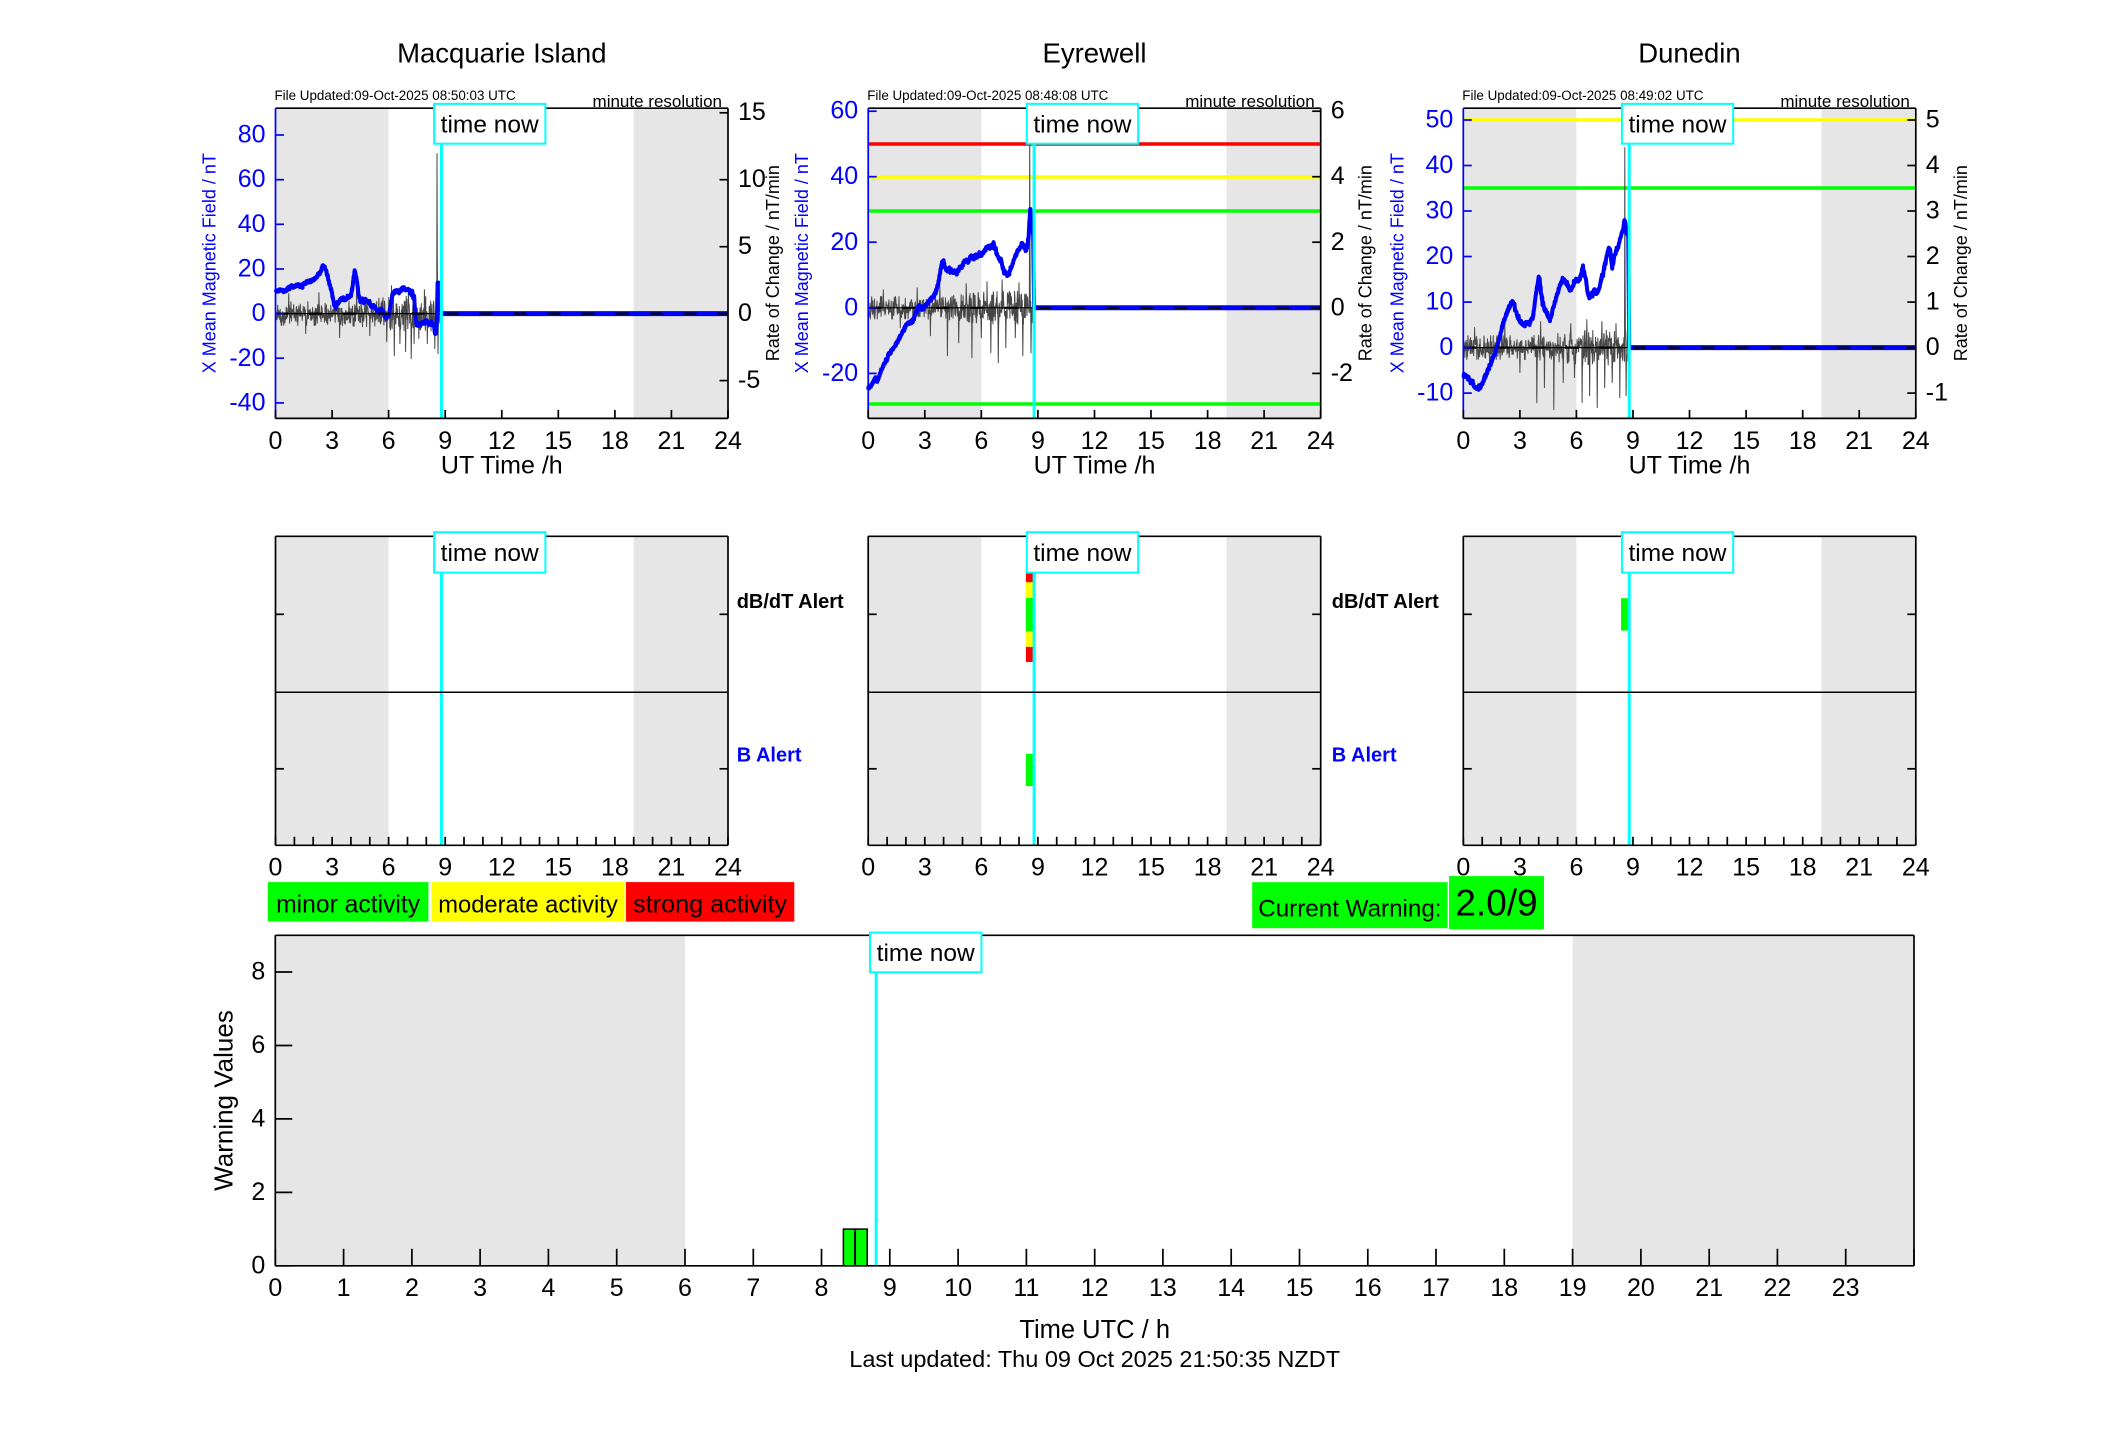 The width and height of the screenshot is (2117, 1437). Describe the element at coordinates (987, 95) in the screenshot. I see `svg-text:File Updated:09-Oct-2025 08:48: File Updated:09-Oct-2025 08:48:08 UTC` at that location.